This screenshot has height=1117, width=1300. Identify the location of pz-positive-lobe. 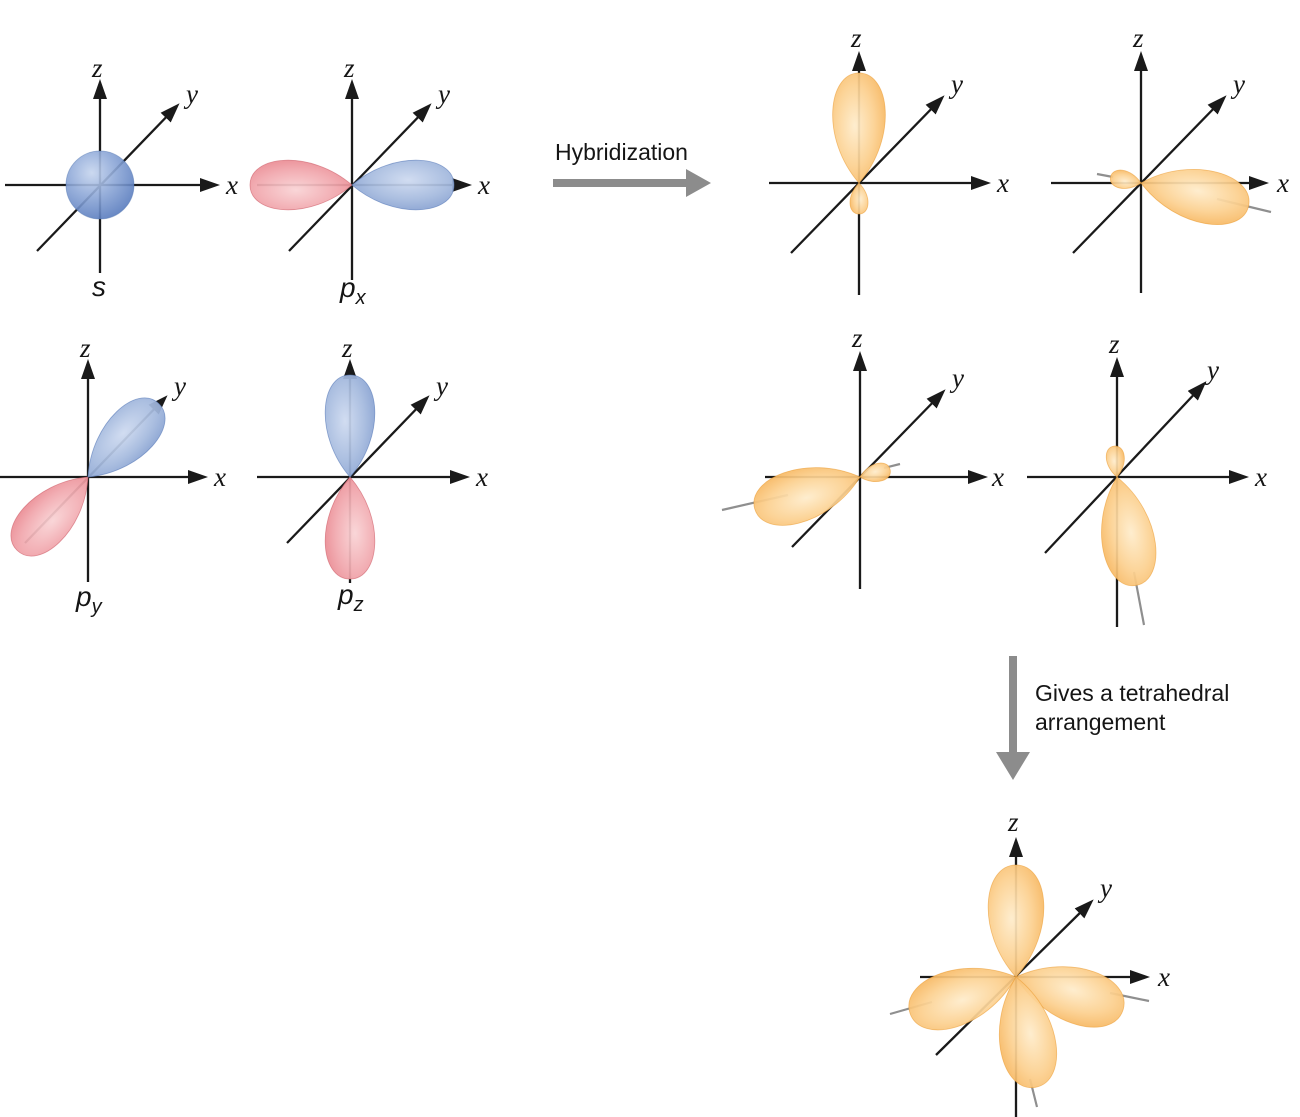
(350, 426).